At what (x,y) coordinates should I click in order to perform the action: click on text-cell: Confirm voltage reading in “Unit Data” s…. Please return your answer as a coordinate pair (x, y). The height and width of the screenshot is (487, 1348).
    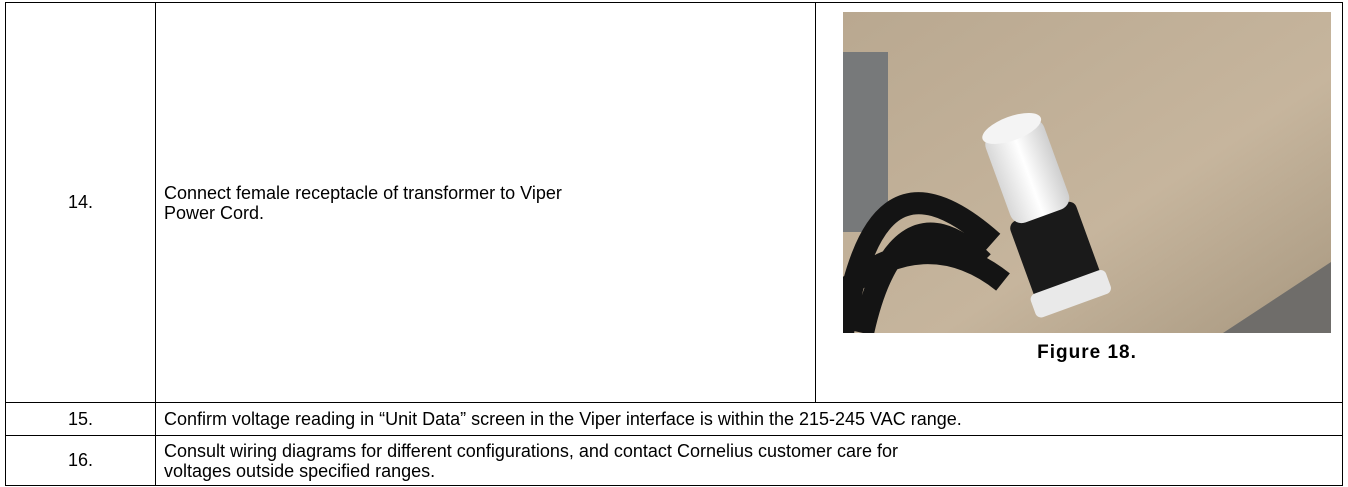
    Looking at the image, I should click on (749, 419).